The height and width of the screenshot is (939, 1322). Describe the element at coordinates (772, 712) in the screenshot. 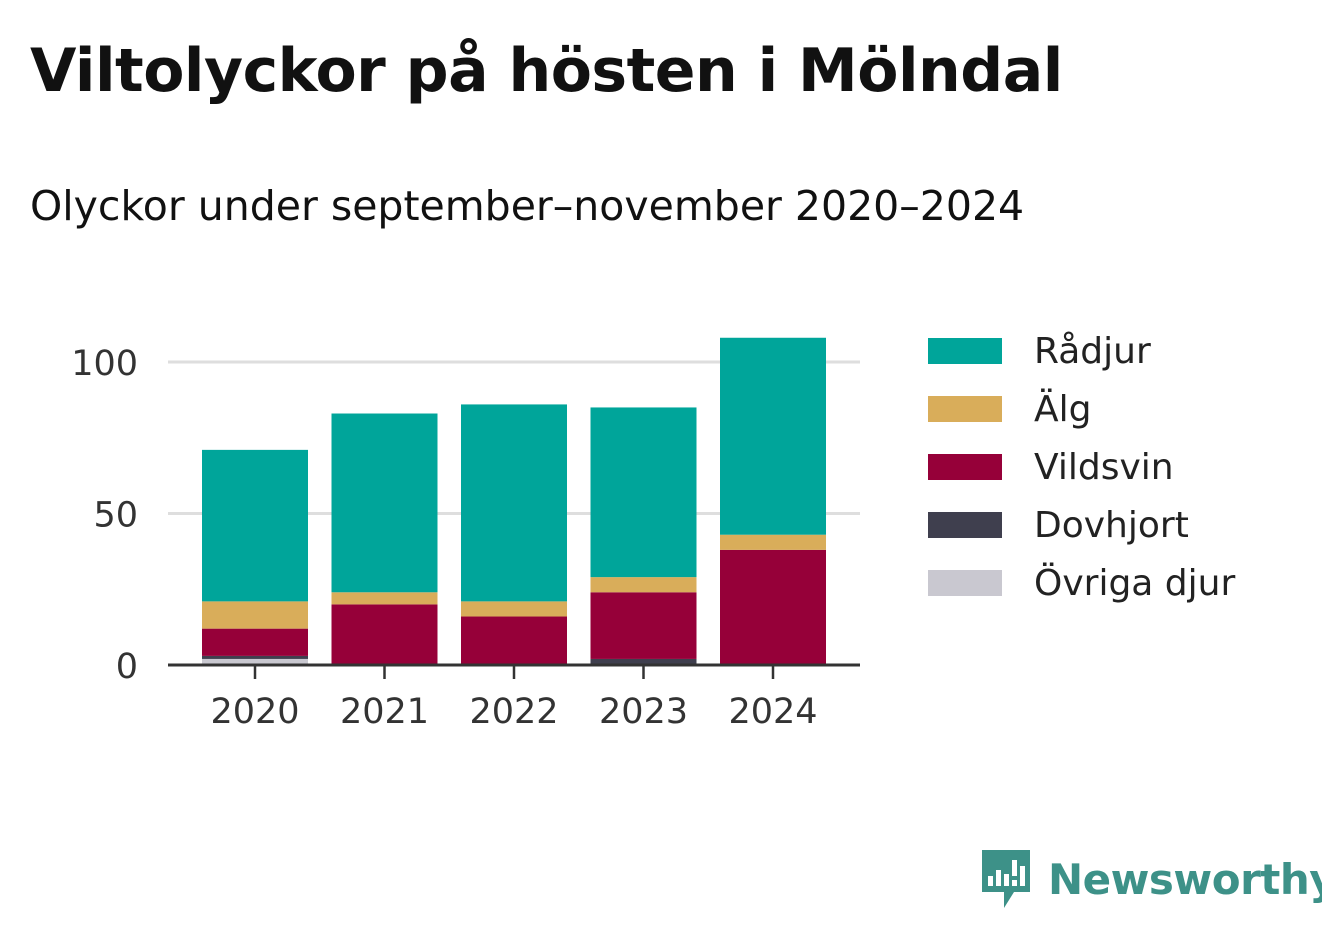

I see `x-tick-label: 2024` at that location.